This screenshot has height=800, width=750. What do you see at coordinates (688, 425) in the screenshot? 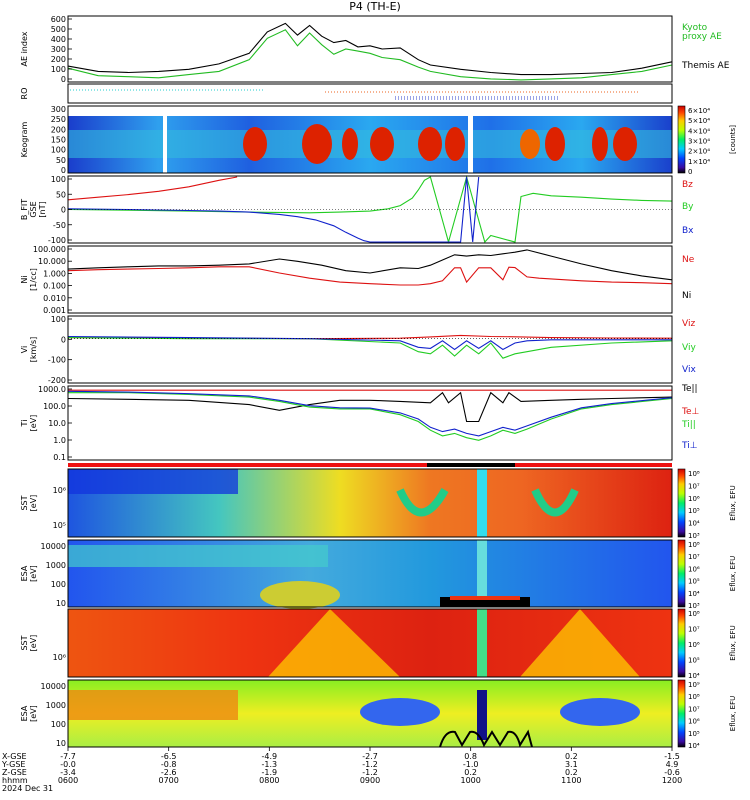
I see `legend-tipar: Ti||` at bounding box center [688, 425].